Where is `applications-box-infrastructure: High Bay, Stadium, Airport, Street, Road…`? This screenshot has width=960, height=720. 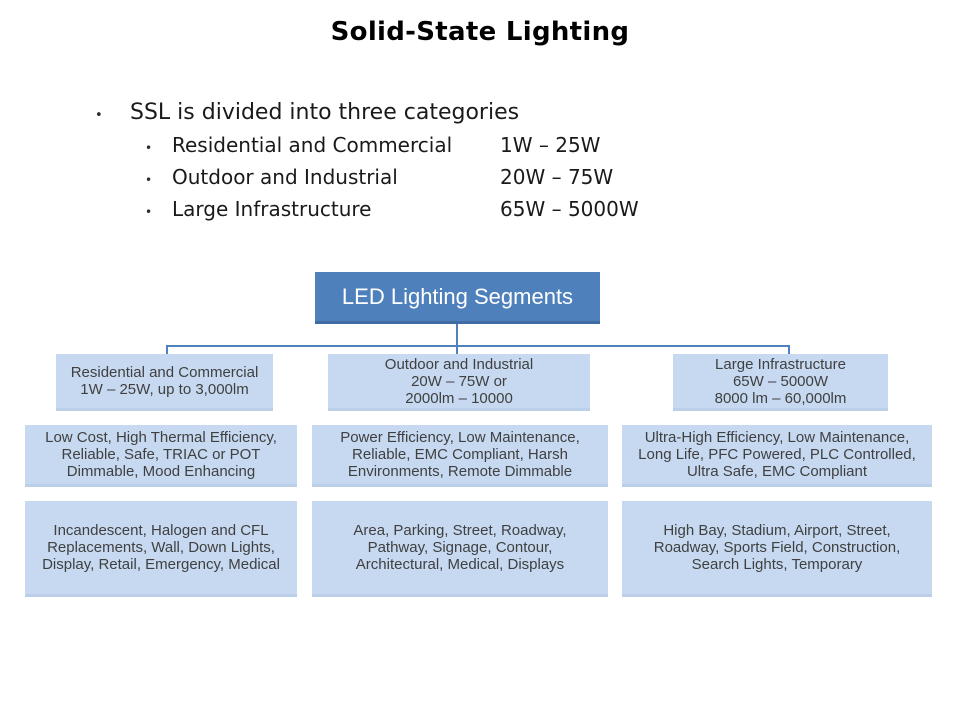
applications-box-infrastructure: High Bay, Stadium, Airport, Street, Road… is located at coordinates (777, 549).